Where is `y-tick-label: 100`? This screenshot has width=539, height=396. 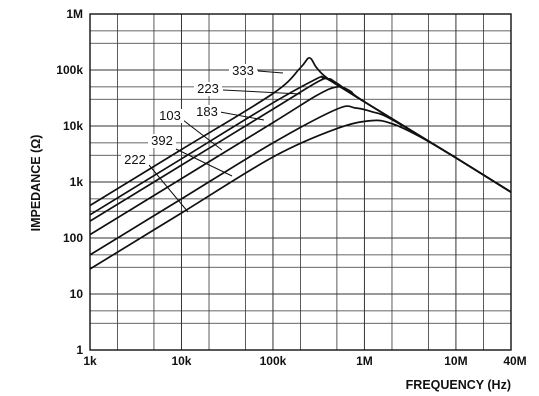
y-tick-label: 100 is located at coordinates (73, 238).